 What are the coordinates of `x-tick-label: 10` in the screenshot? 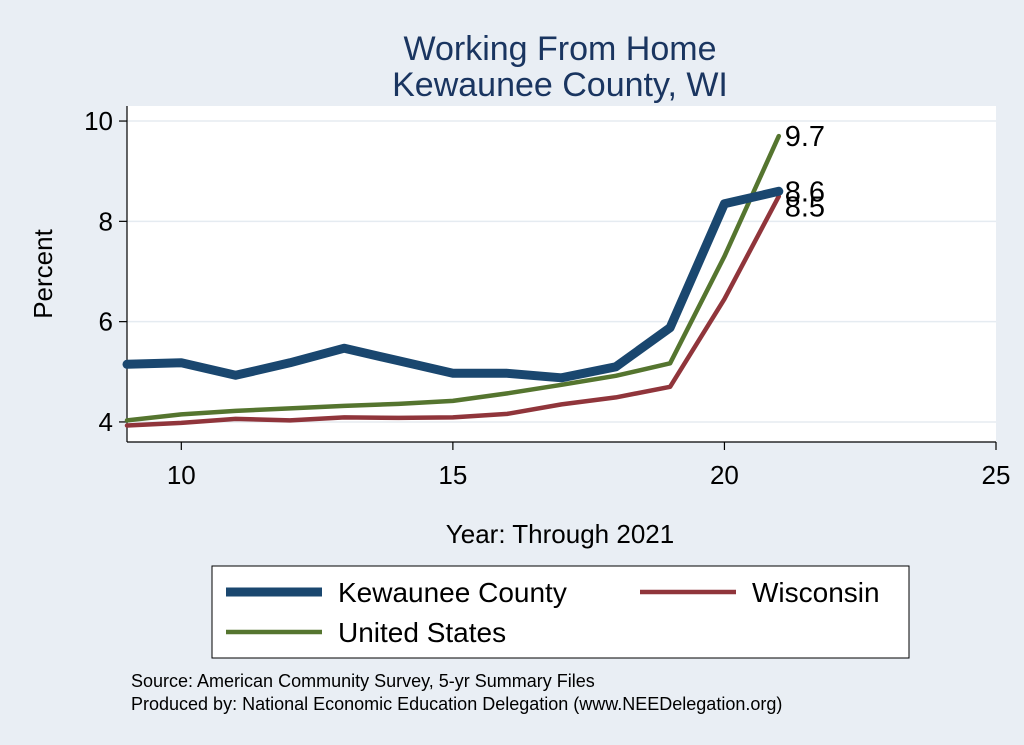 It's located at (181, 475).